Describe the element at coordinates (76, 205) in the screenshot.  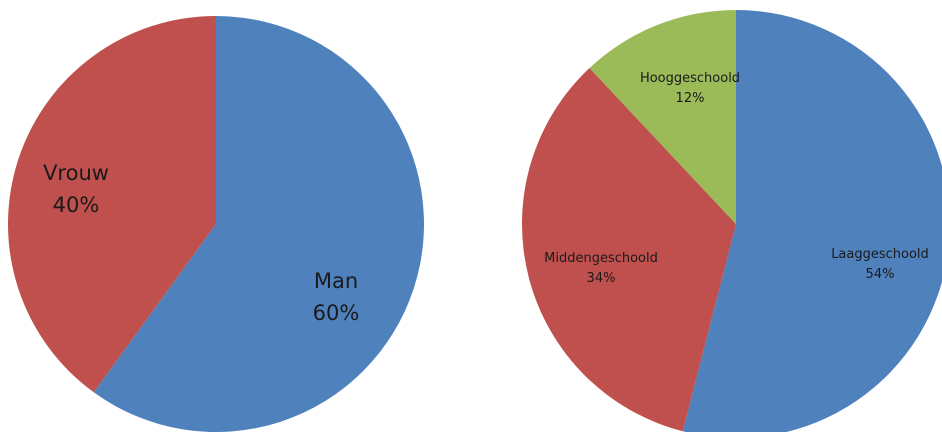
I see `slice-value-vrouw: 40%` at that location.